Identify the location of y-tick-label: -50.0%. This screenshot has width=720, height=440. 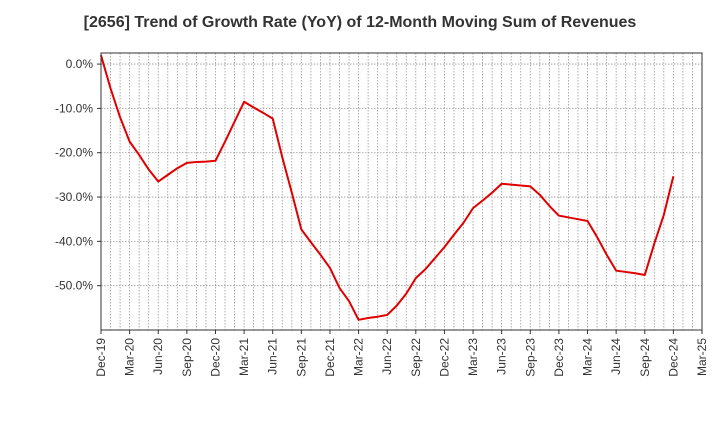
(74, 286).